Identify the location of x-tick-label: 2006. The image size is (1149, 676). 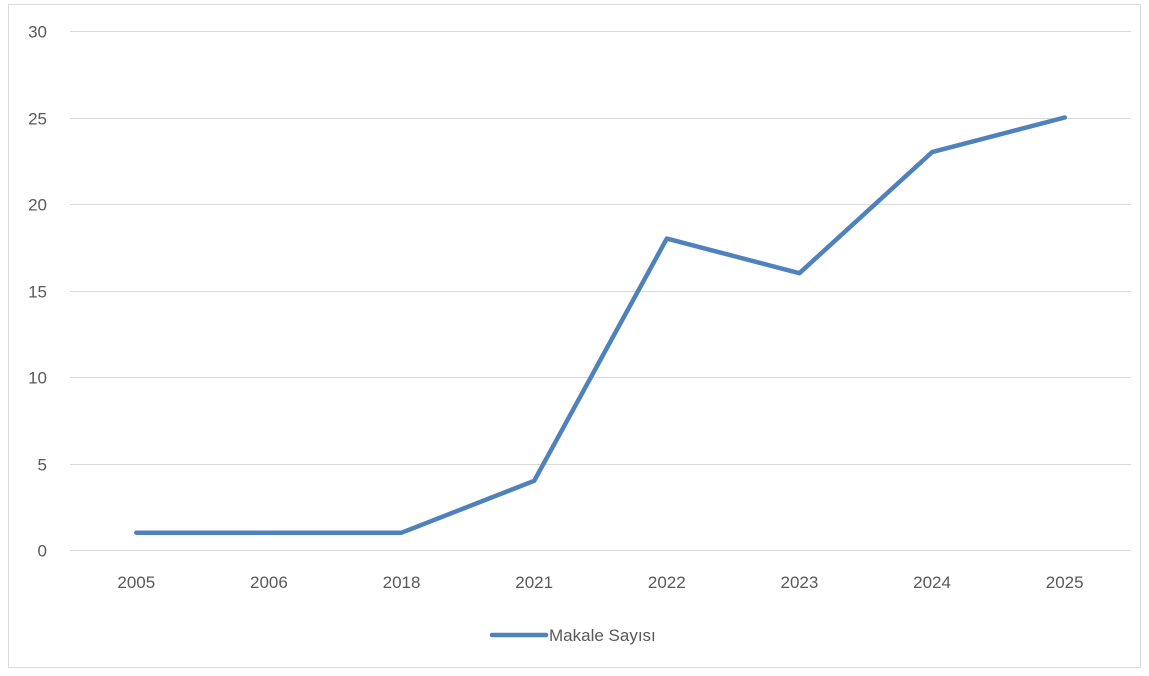
(269, 582).